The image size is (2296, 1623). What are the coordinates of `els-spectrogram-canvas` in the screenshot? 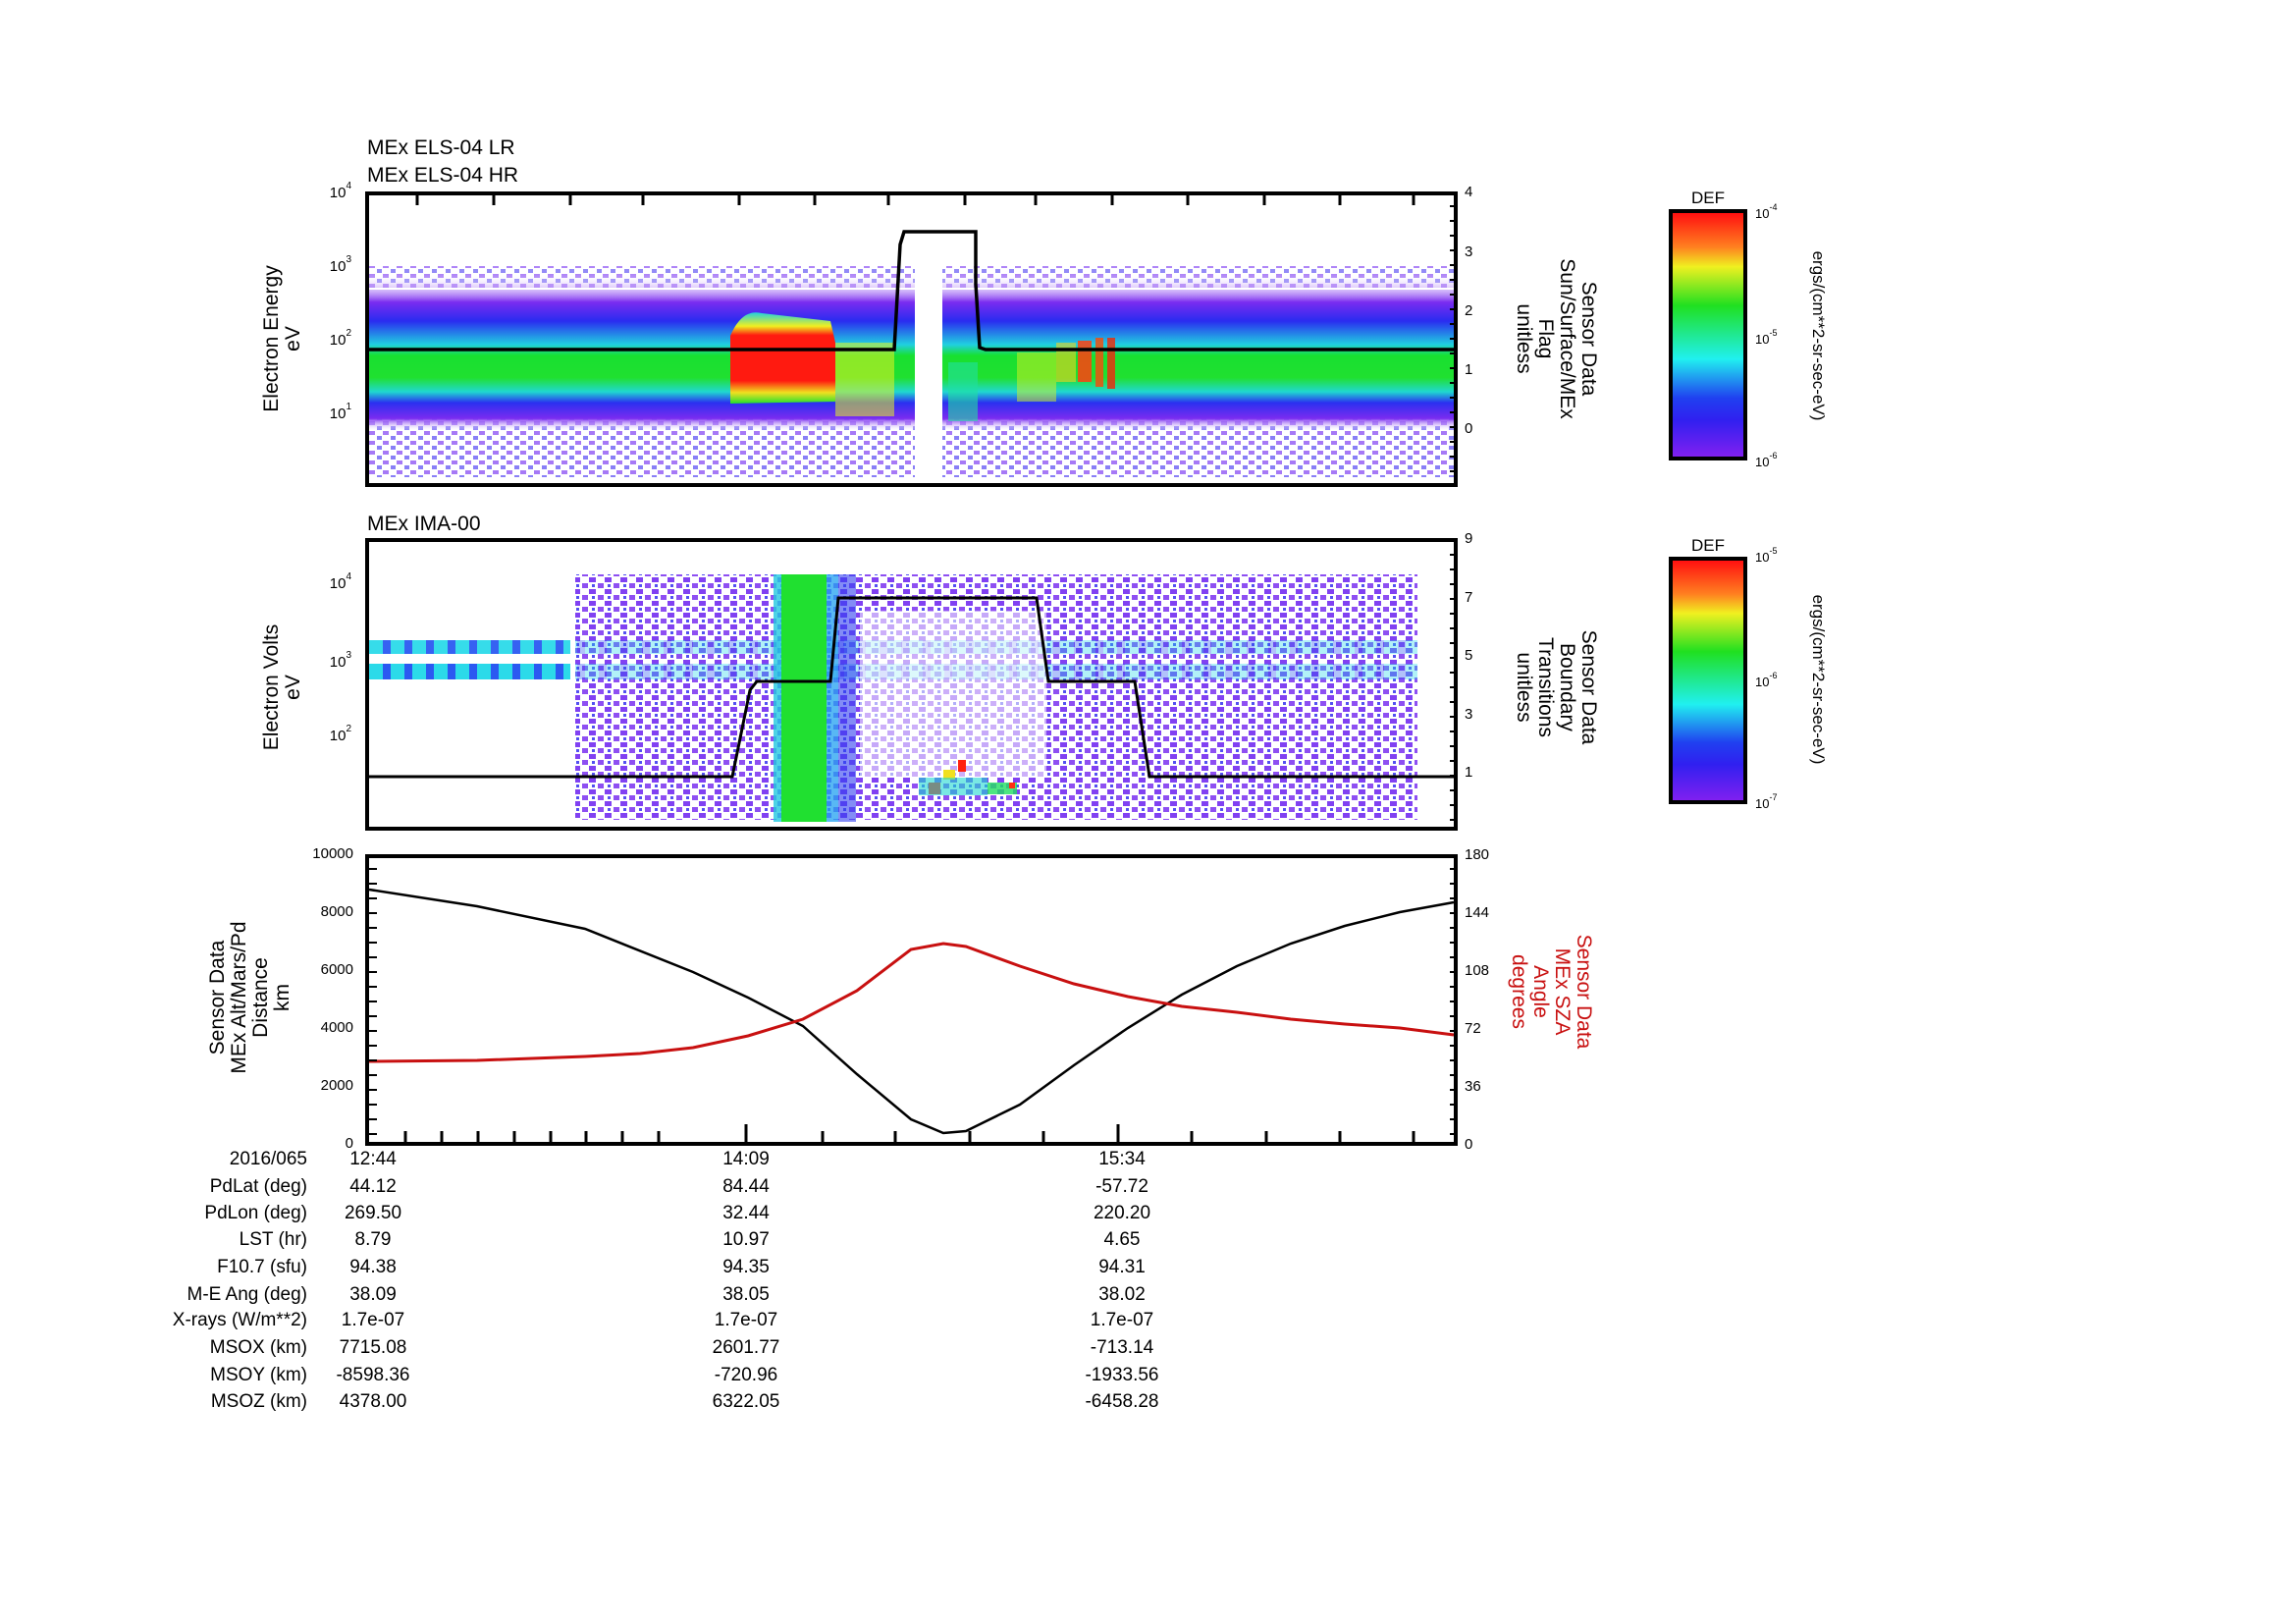 It's located at (911, 339).